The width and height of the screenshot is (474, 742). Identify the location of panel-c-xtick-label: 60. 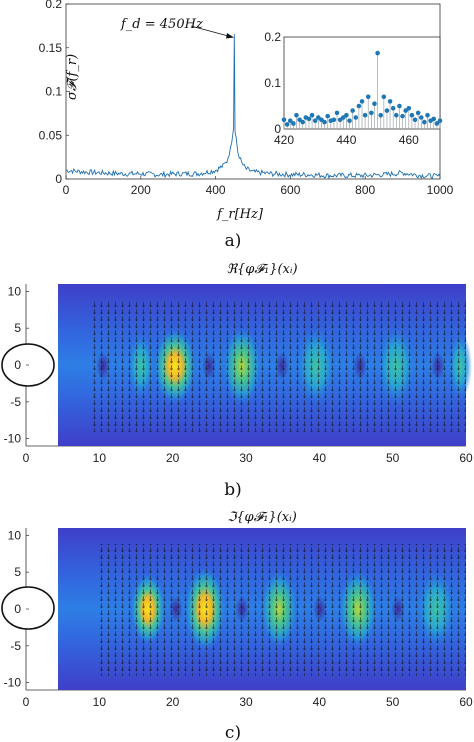
(466, 702).